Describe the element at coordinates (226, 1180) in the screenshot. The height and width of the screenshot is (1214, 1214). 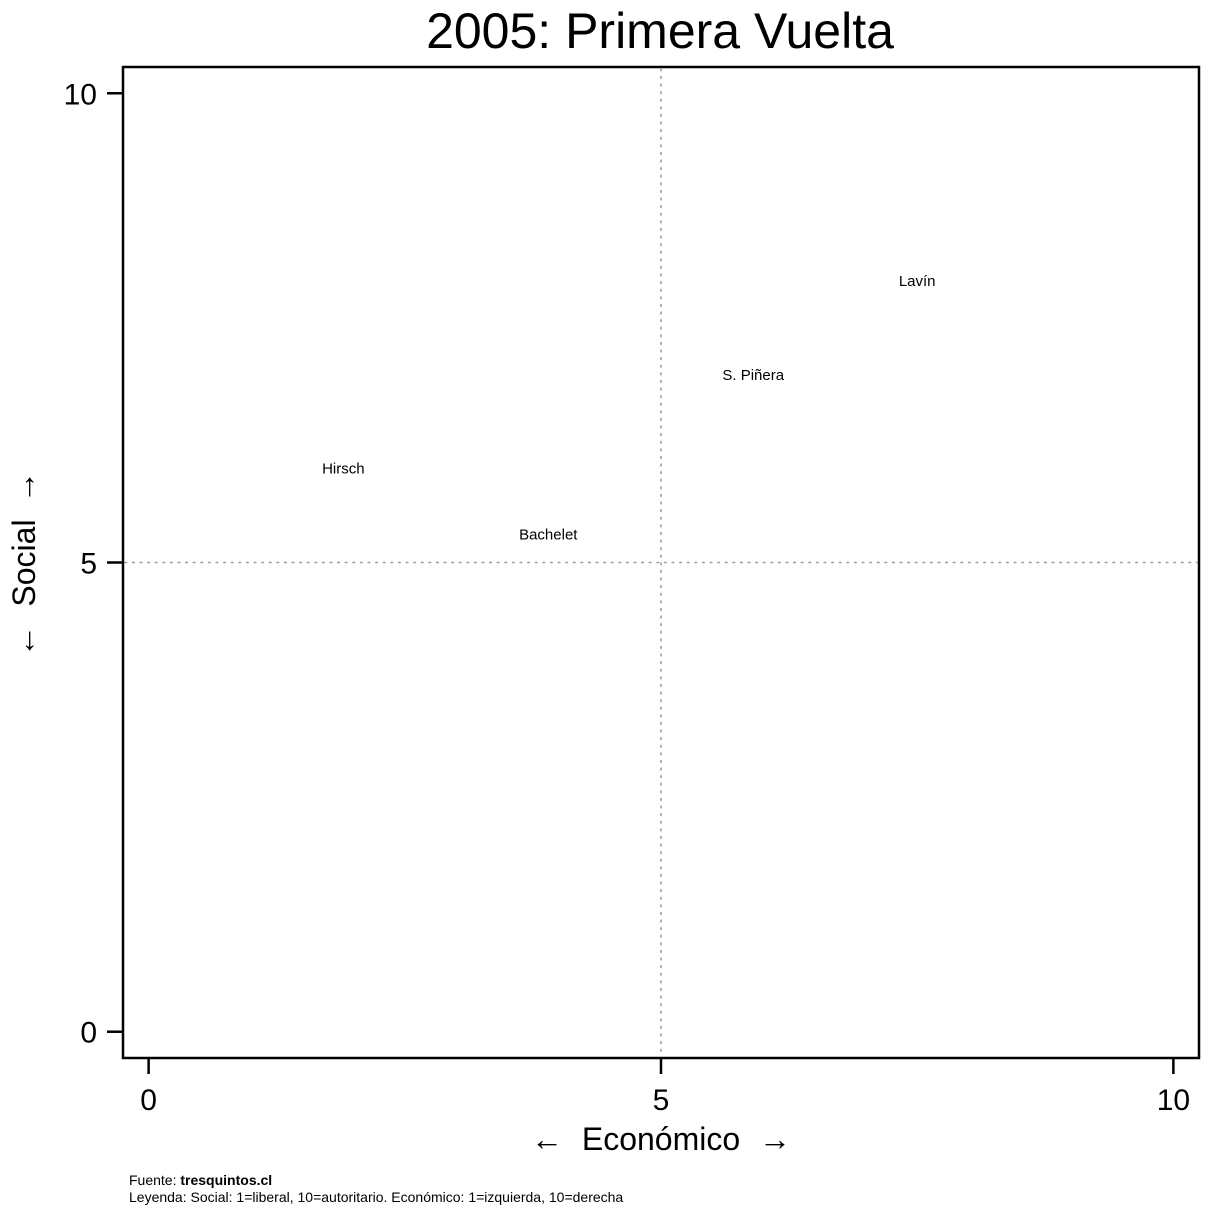
I see `source-name: tresquintos.cl` at that location.